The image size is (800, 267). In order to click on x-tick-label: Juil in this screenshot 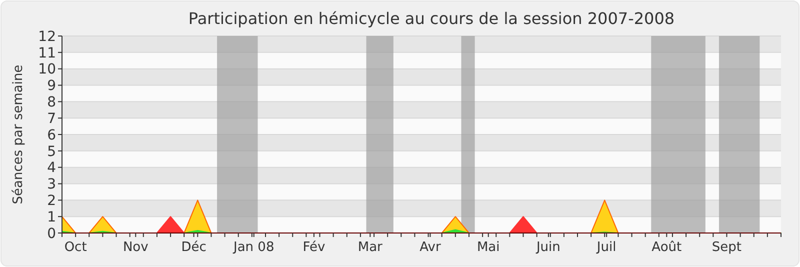, I will do `click(606, 247)`.